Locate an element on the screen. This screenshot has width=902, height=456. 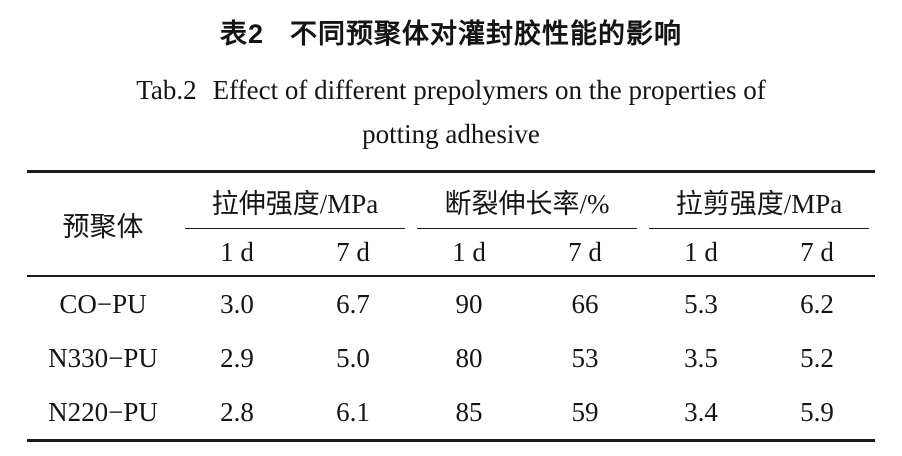
cell-tensile-1d: 2.9 is located at coordinates (237, 357).